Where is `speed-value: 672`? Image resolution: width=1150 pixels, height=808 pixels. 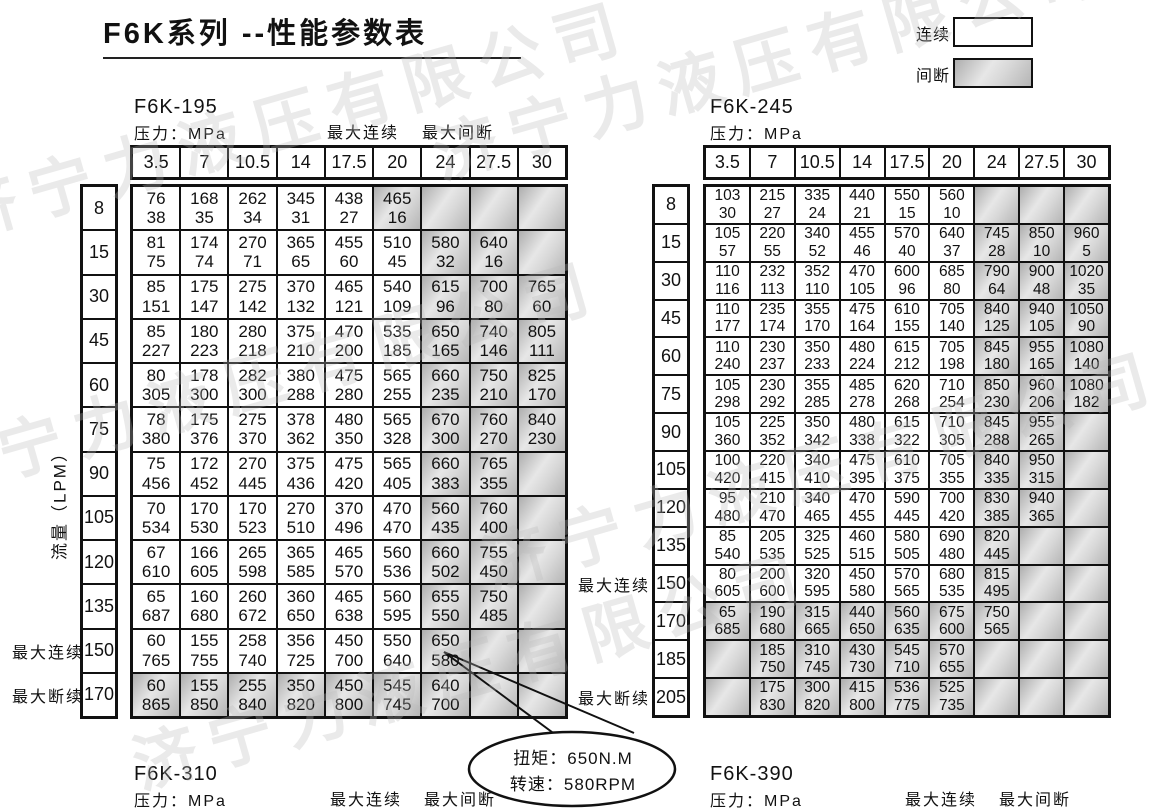
speed-value: 672 is located at coordinates (252, 616).